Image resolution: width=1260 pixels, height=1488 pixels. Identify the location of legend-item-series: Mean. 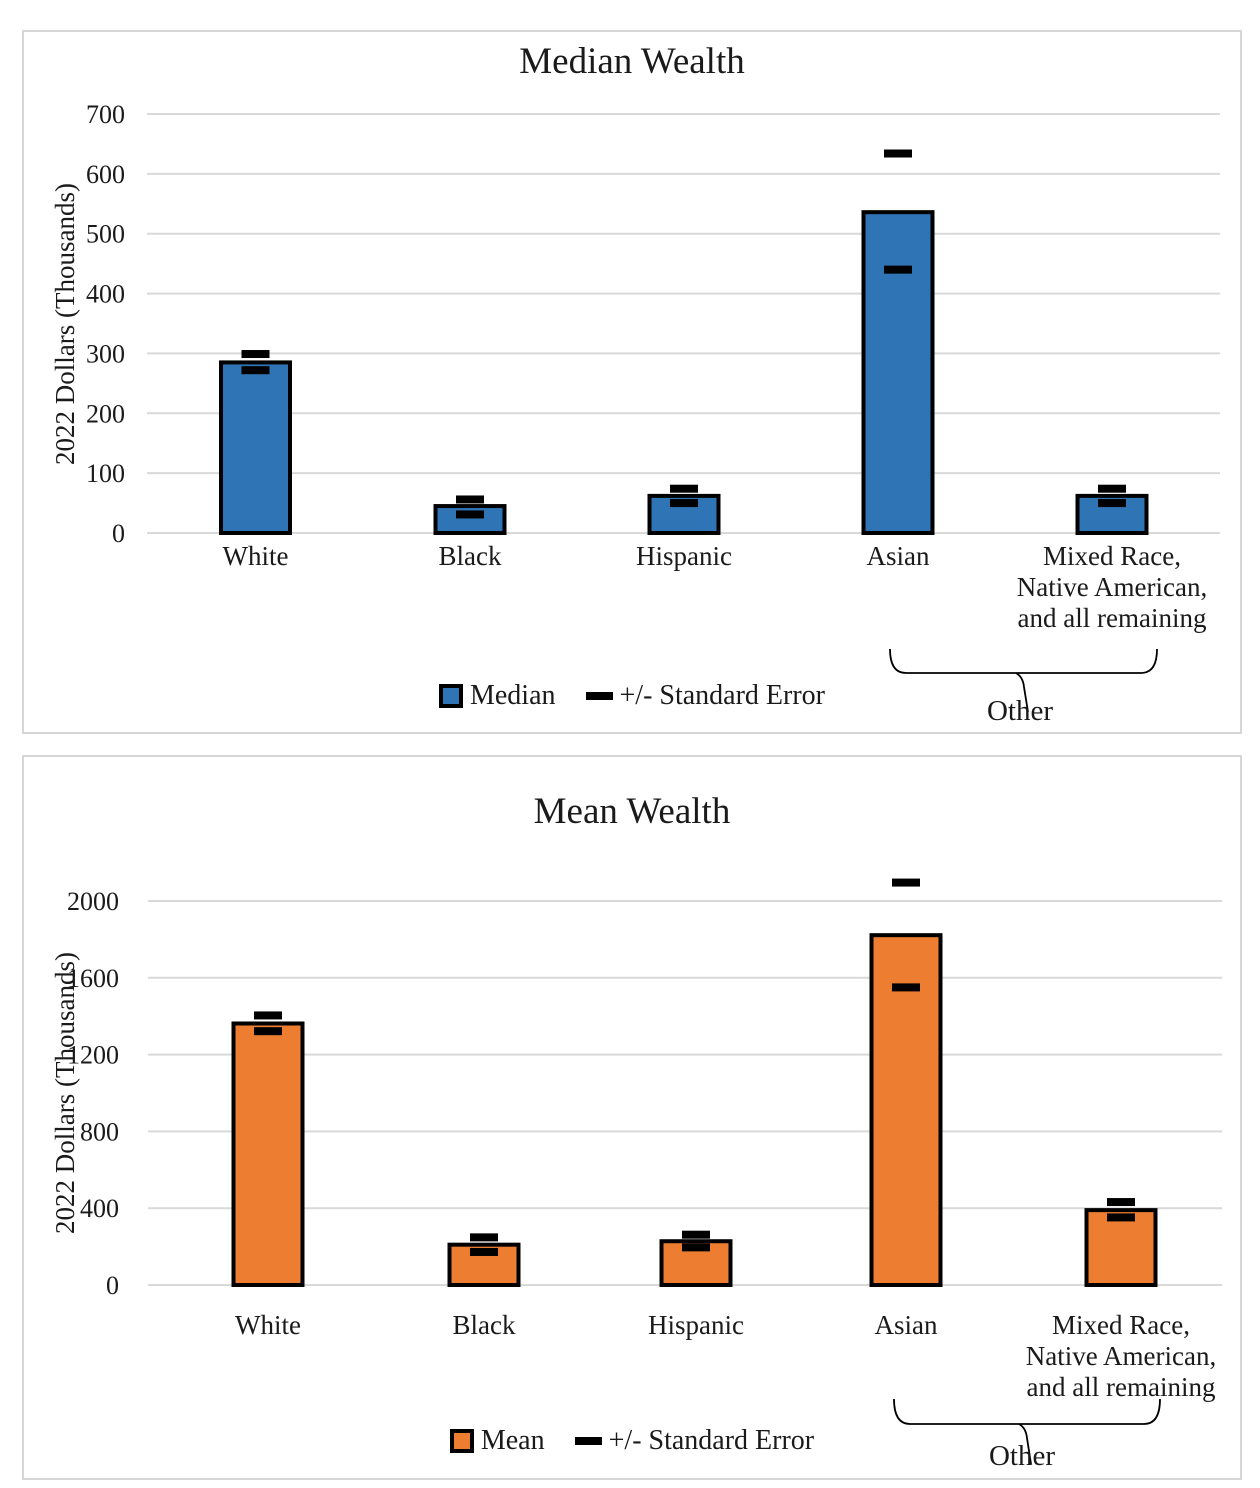
(497, 1441).